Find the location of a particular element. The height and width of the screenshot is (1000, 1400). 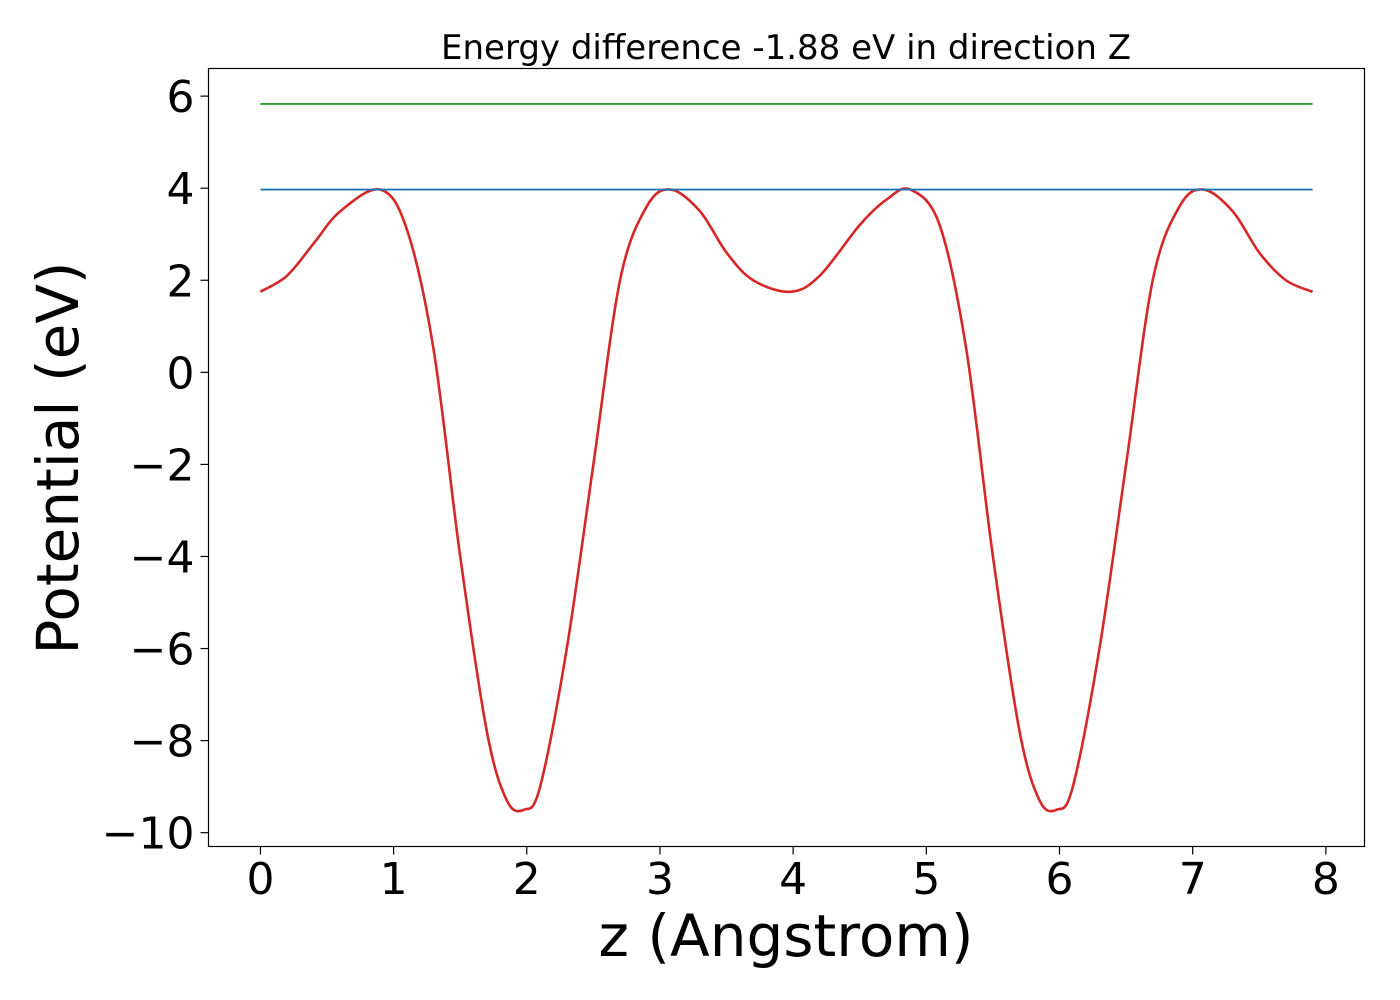

y-tick-label: −4 is located at coordinates (162, 557).